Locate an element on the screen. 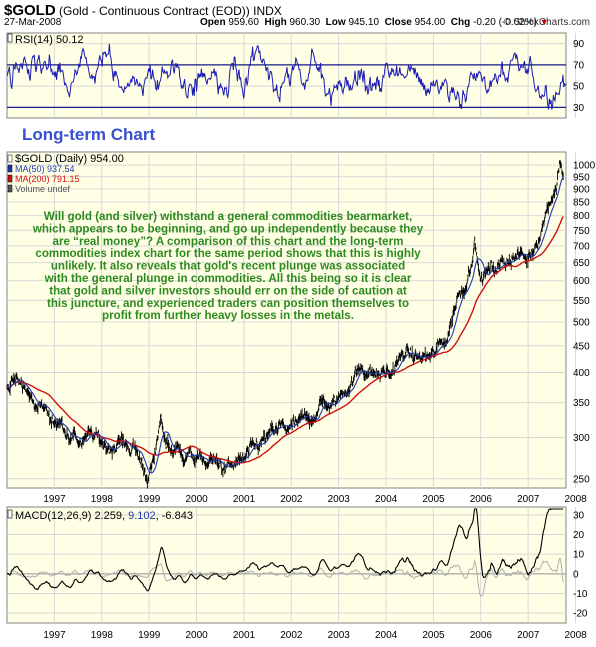 This screenshot has height=647, width=596. price-y-tick-label: 550 is located at coordinates (581, 301).